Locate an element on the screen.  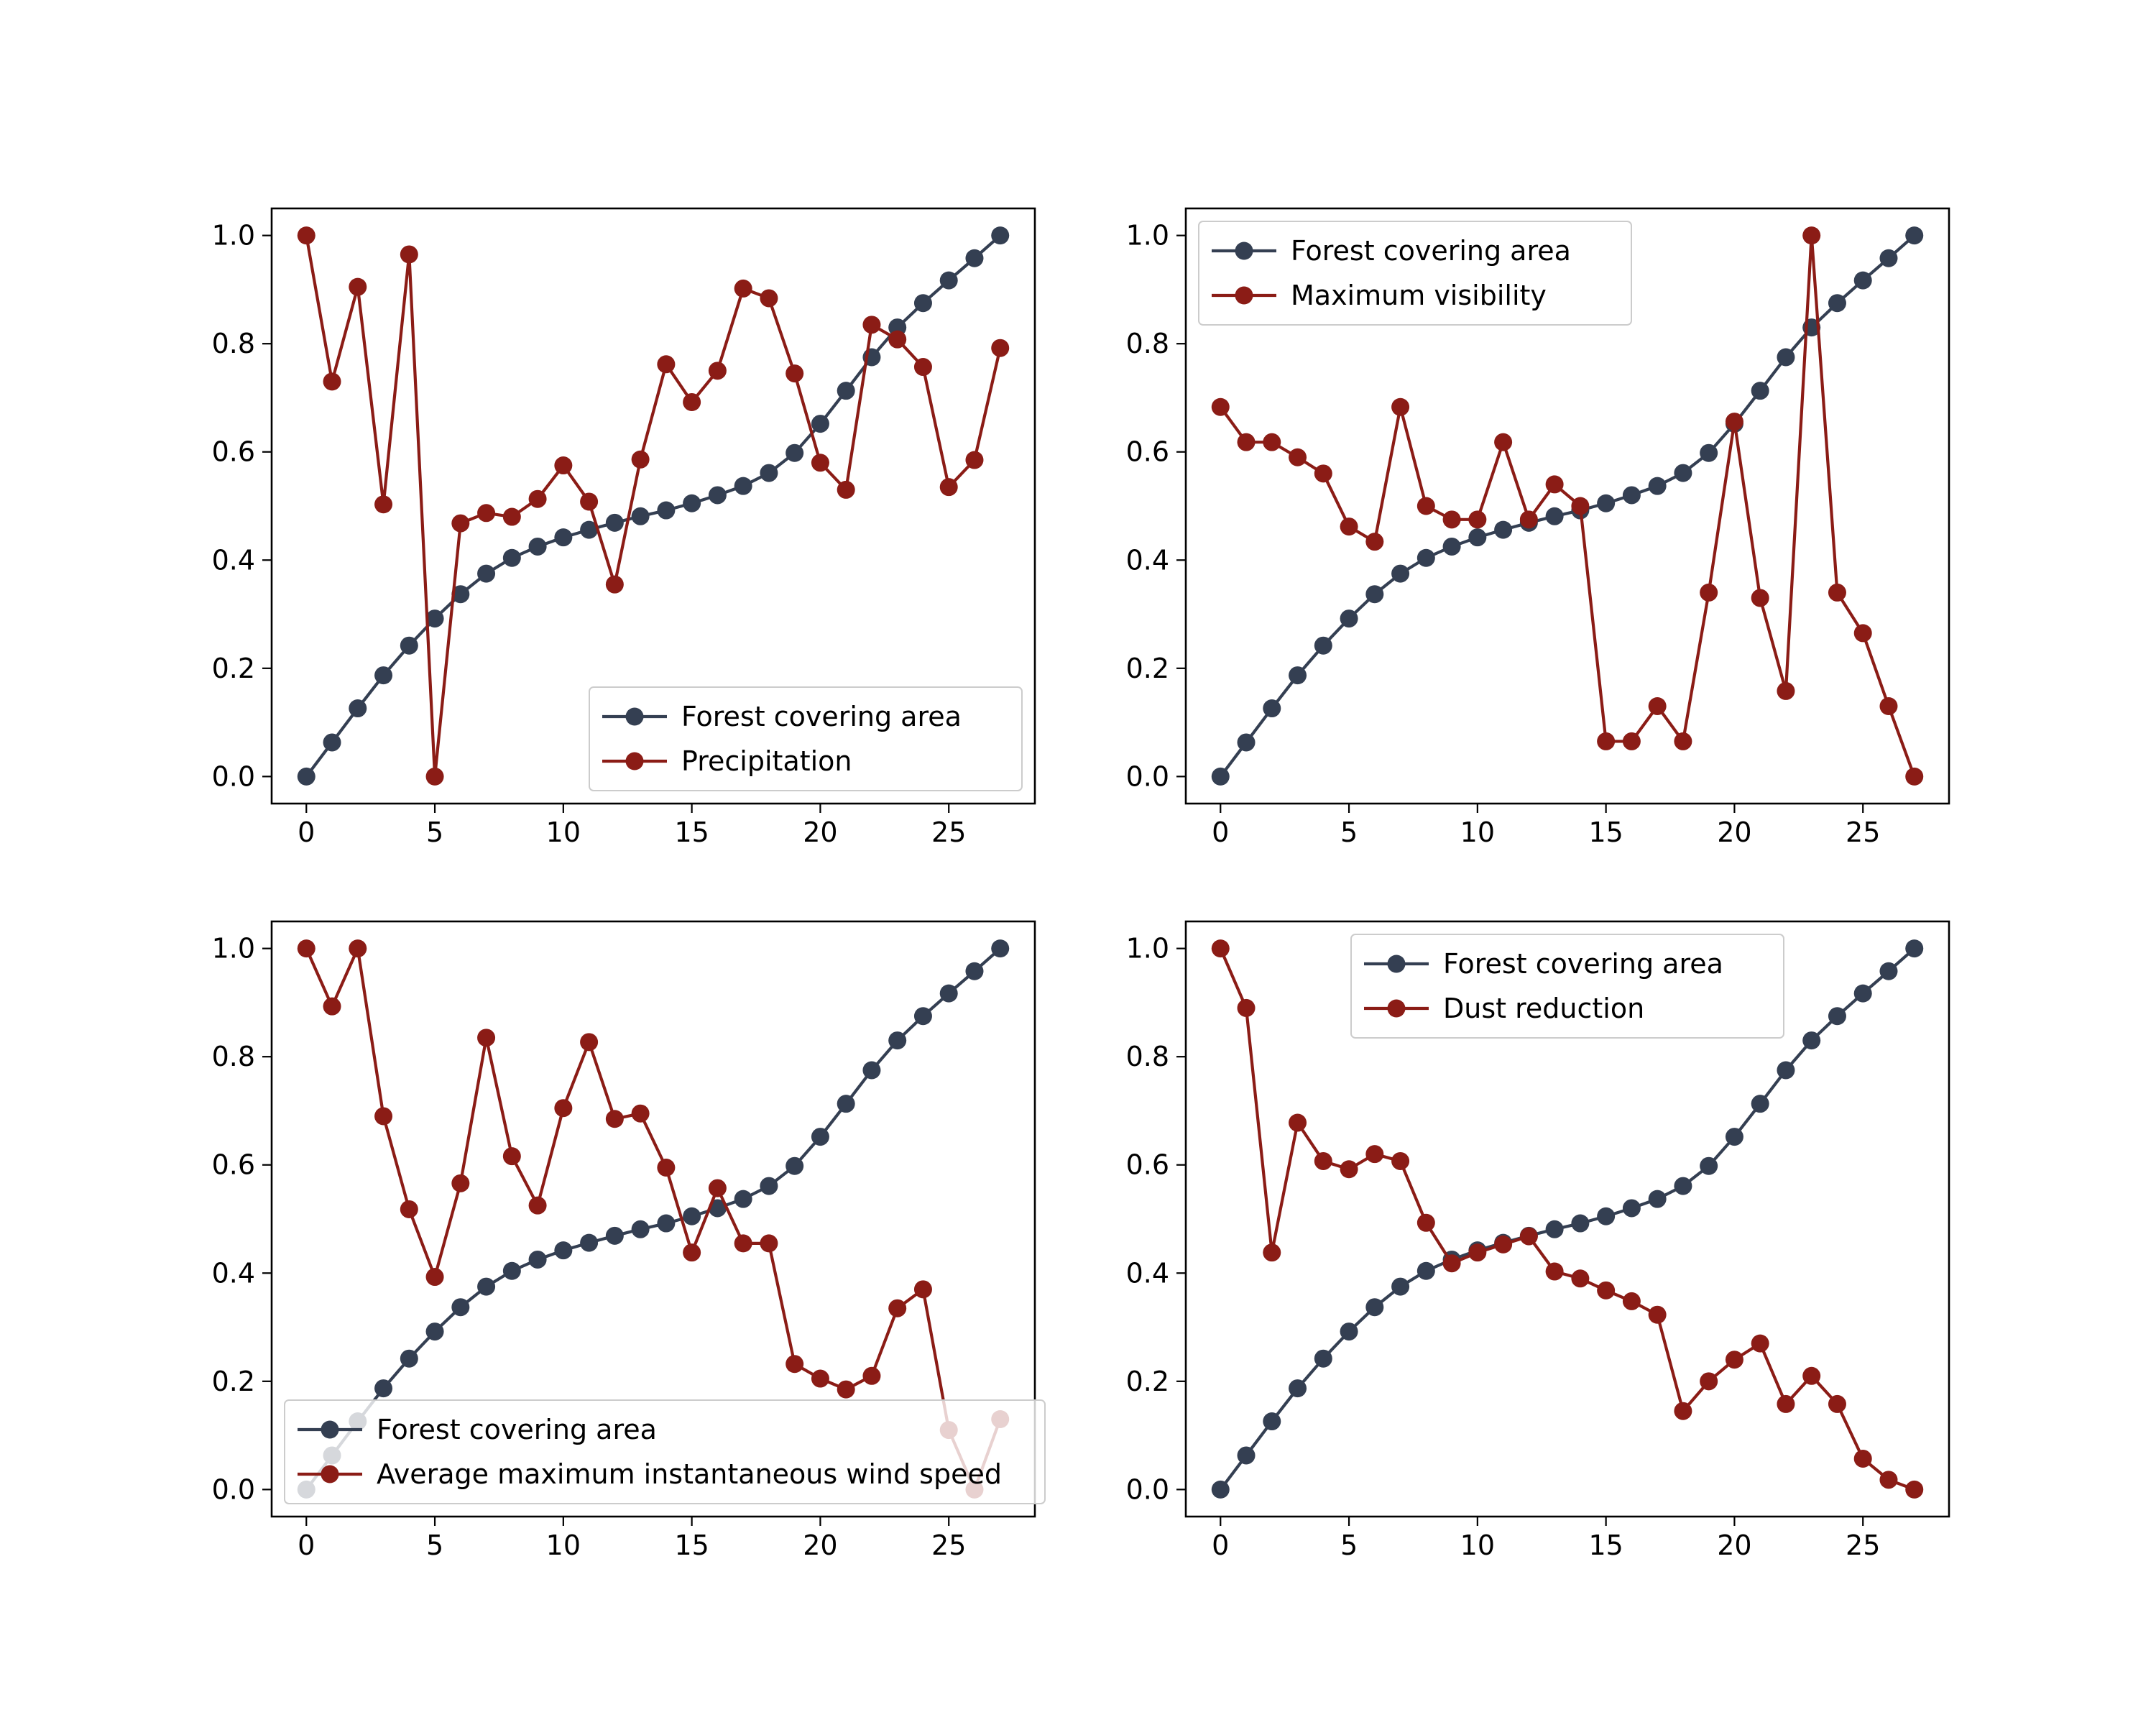
series-factor is located at coordinates (653, 506).